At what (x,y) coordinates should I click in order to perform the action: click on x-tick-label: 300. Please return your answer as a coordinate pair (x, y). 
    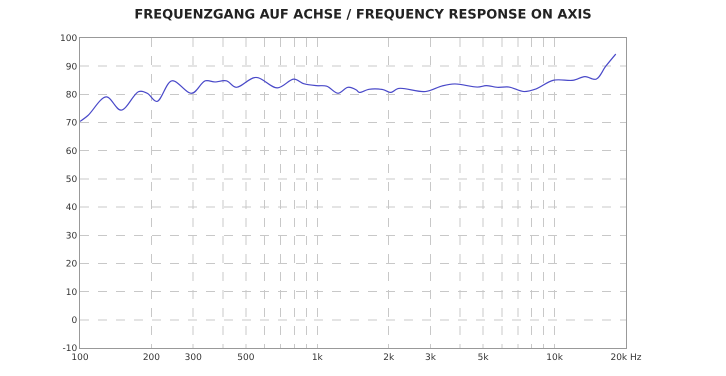
    Looking at the image, I should click on (193, 357).